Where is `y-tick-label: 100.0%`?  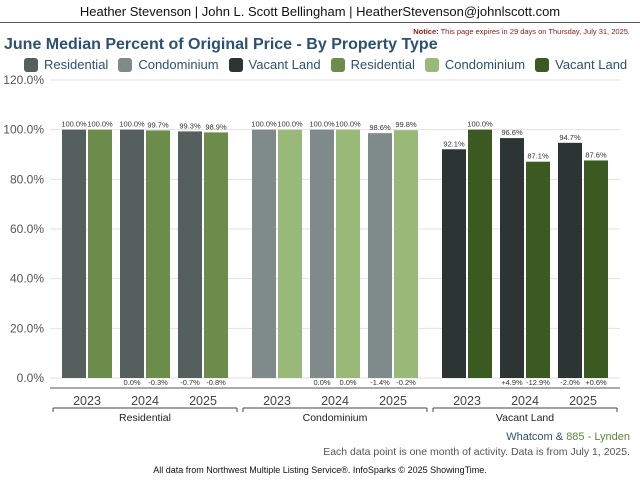
y-tick-label: 100.0% is located at coordinates (23, 130).